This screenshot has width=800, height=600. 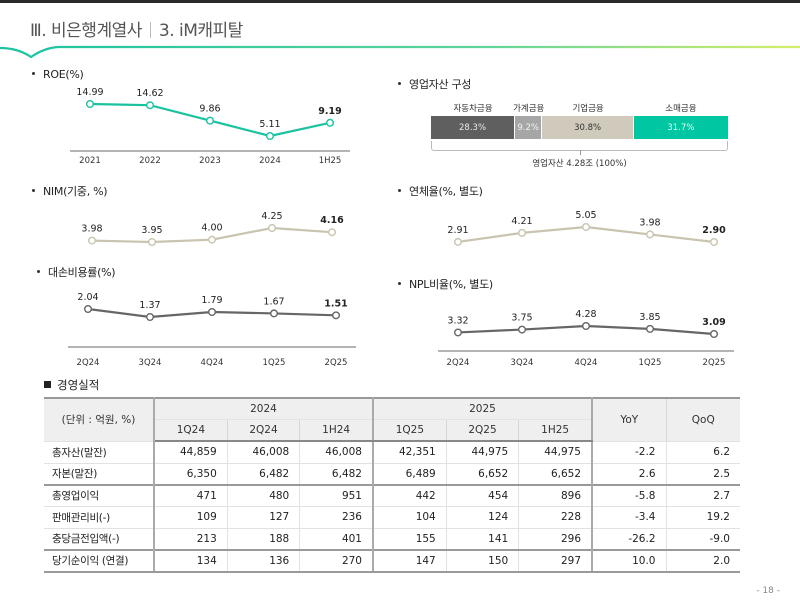 I want to click on data-label: 3.32, so click(x=457, y=320).